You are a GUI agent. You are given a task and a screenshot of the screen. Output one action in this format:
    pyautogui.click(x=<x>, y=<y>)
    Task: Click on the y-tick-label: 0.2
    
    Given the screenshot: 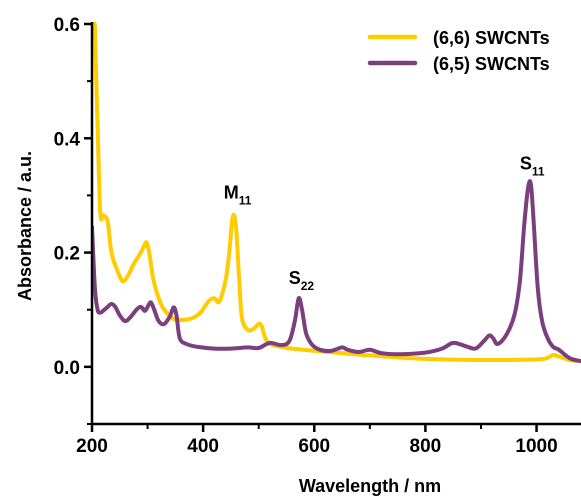 What is the action you would take?
    pyautogui.click(x=67, y=254)
    